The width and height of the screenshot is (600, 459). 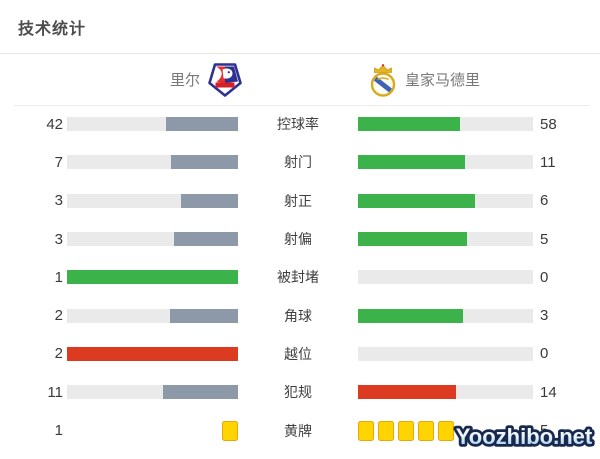 I want to click on stat-row: 11 犯规 14, so click(x=300, y=392).